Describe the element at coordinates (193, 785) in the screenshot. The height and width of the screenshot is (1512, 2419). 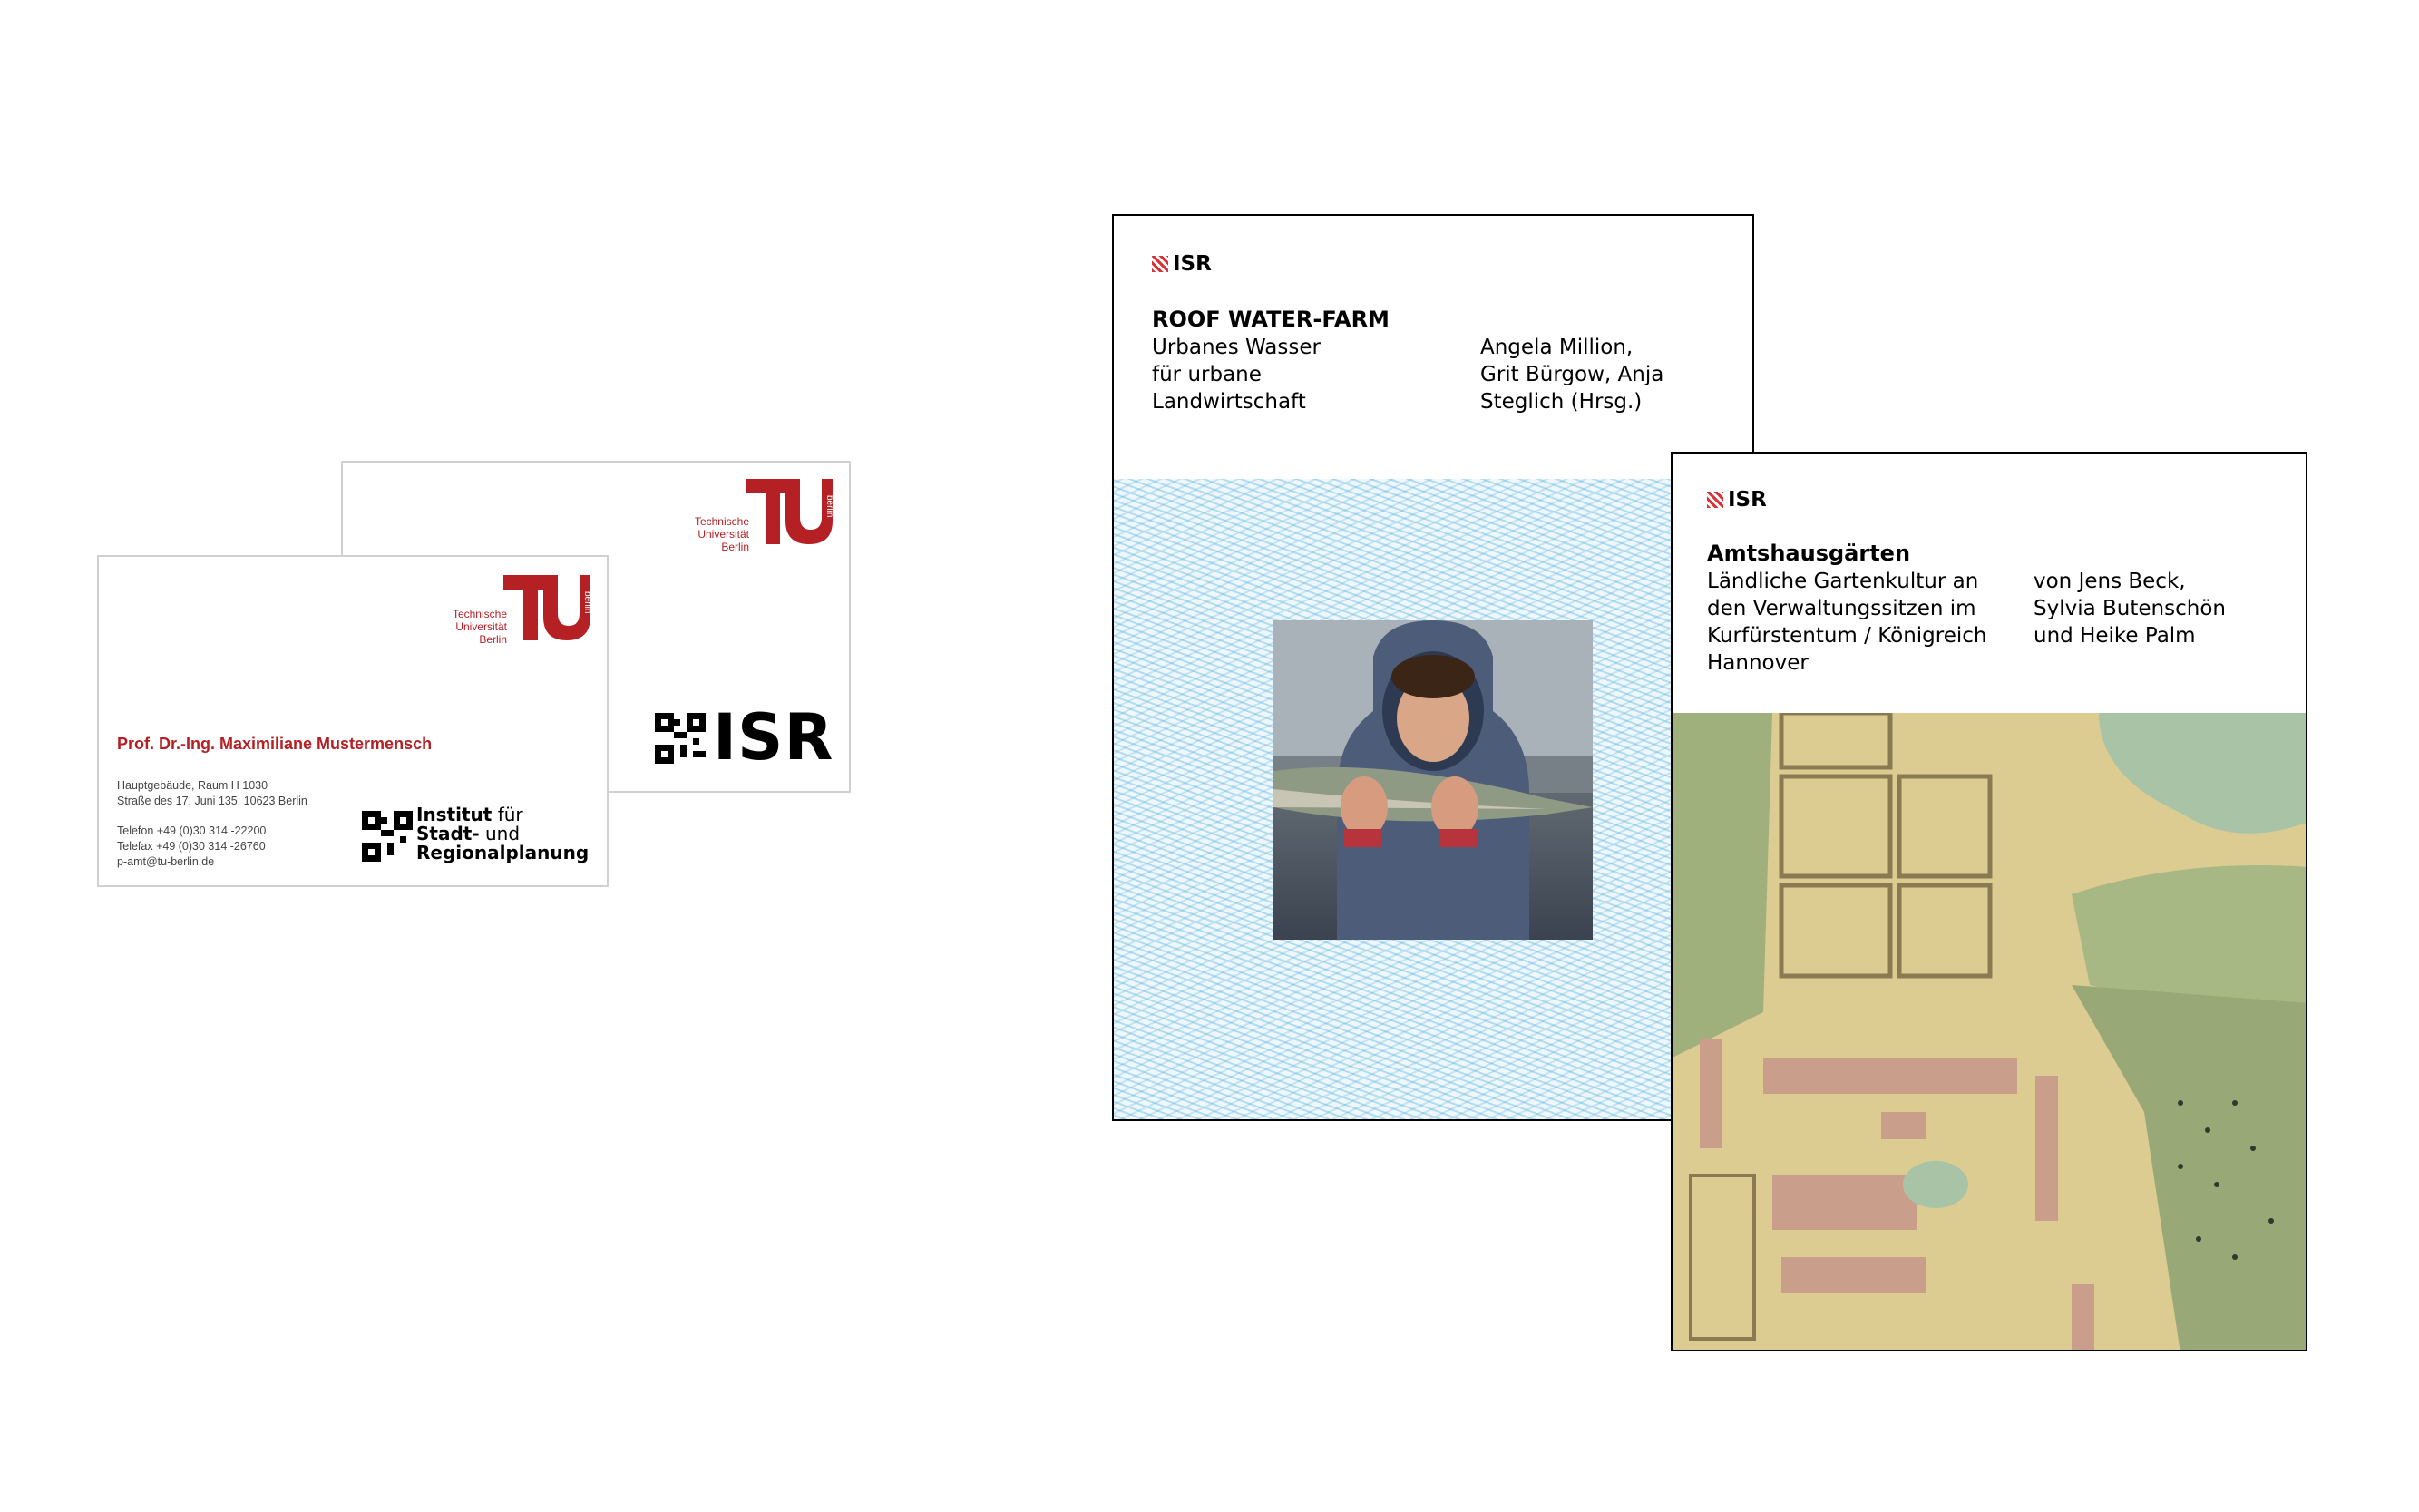
I see `address-line: Hauptgebäude, Raum H 1030` at that location.